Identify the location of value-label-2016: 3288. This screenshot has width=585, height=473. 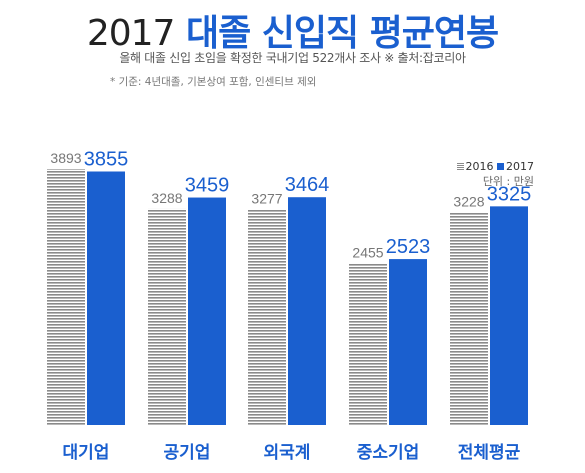
(166, 198).